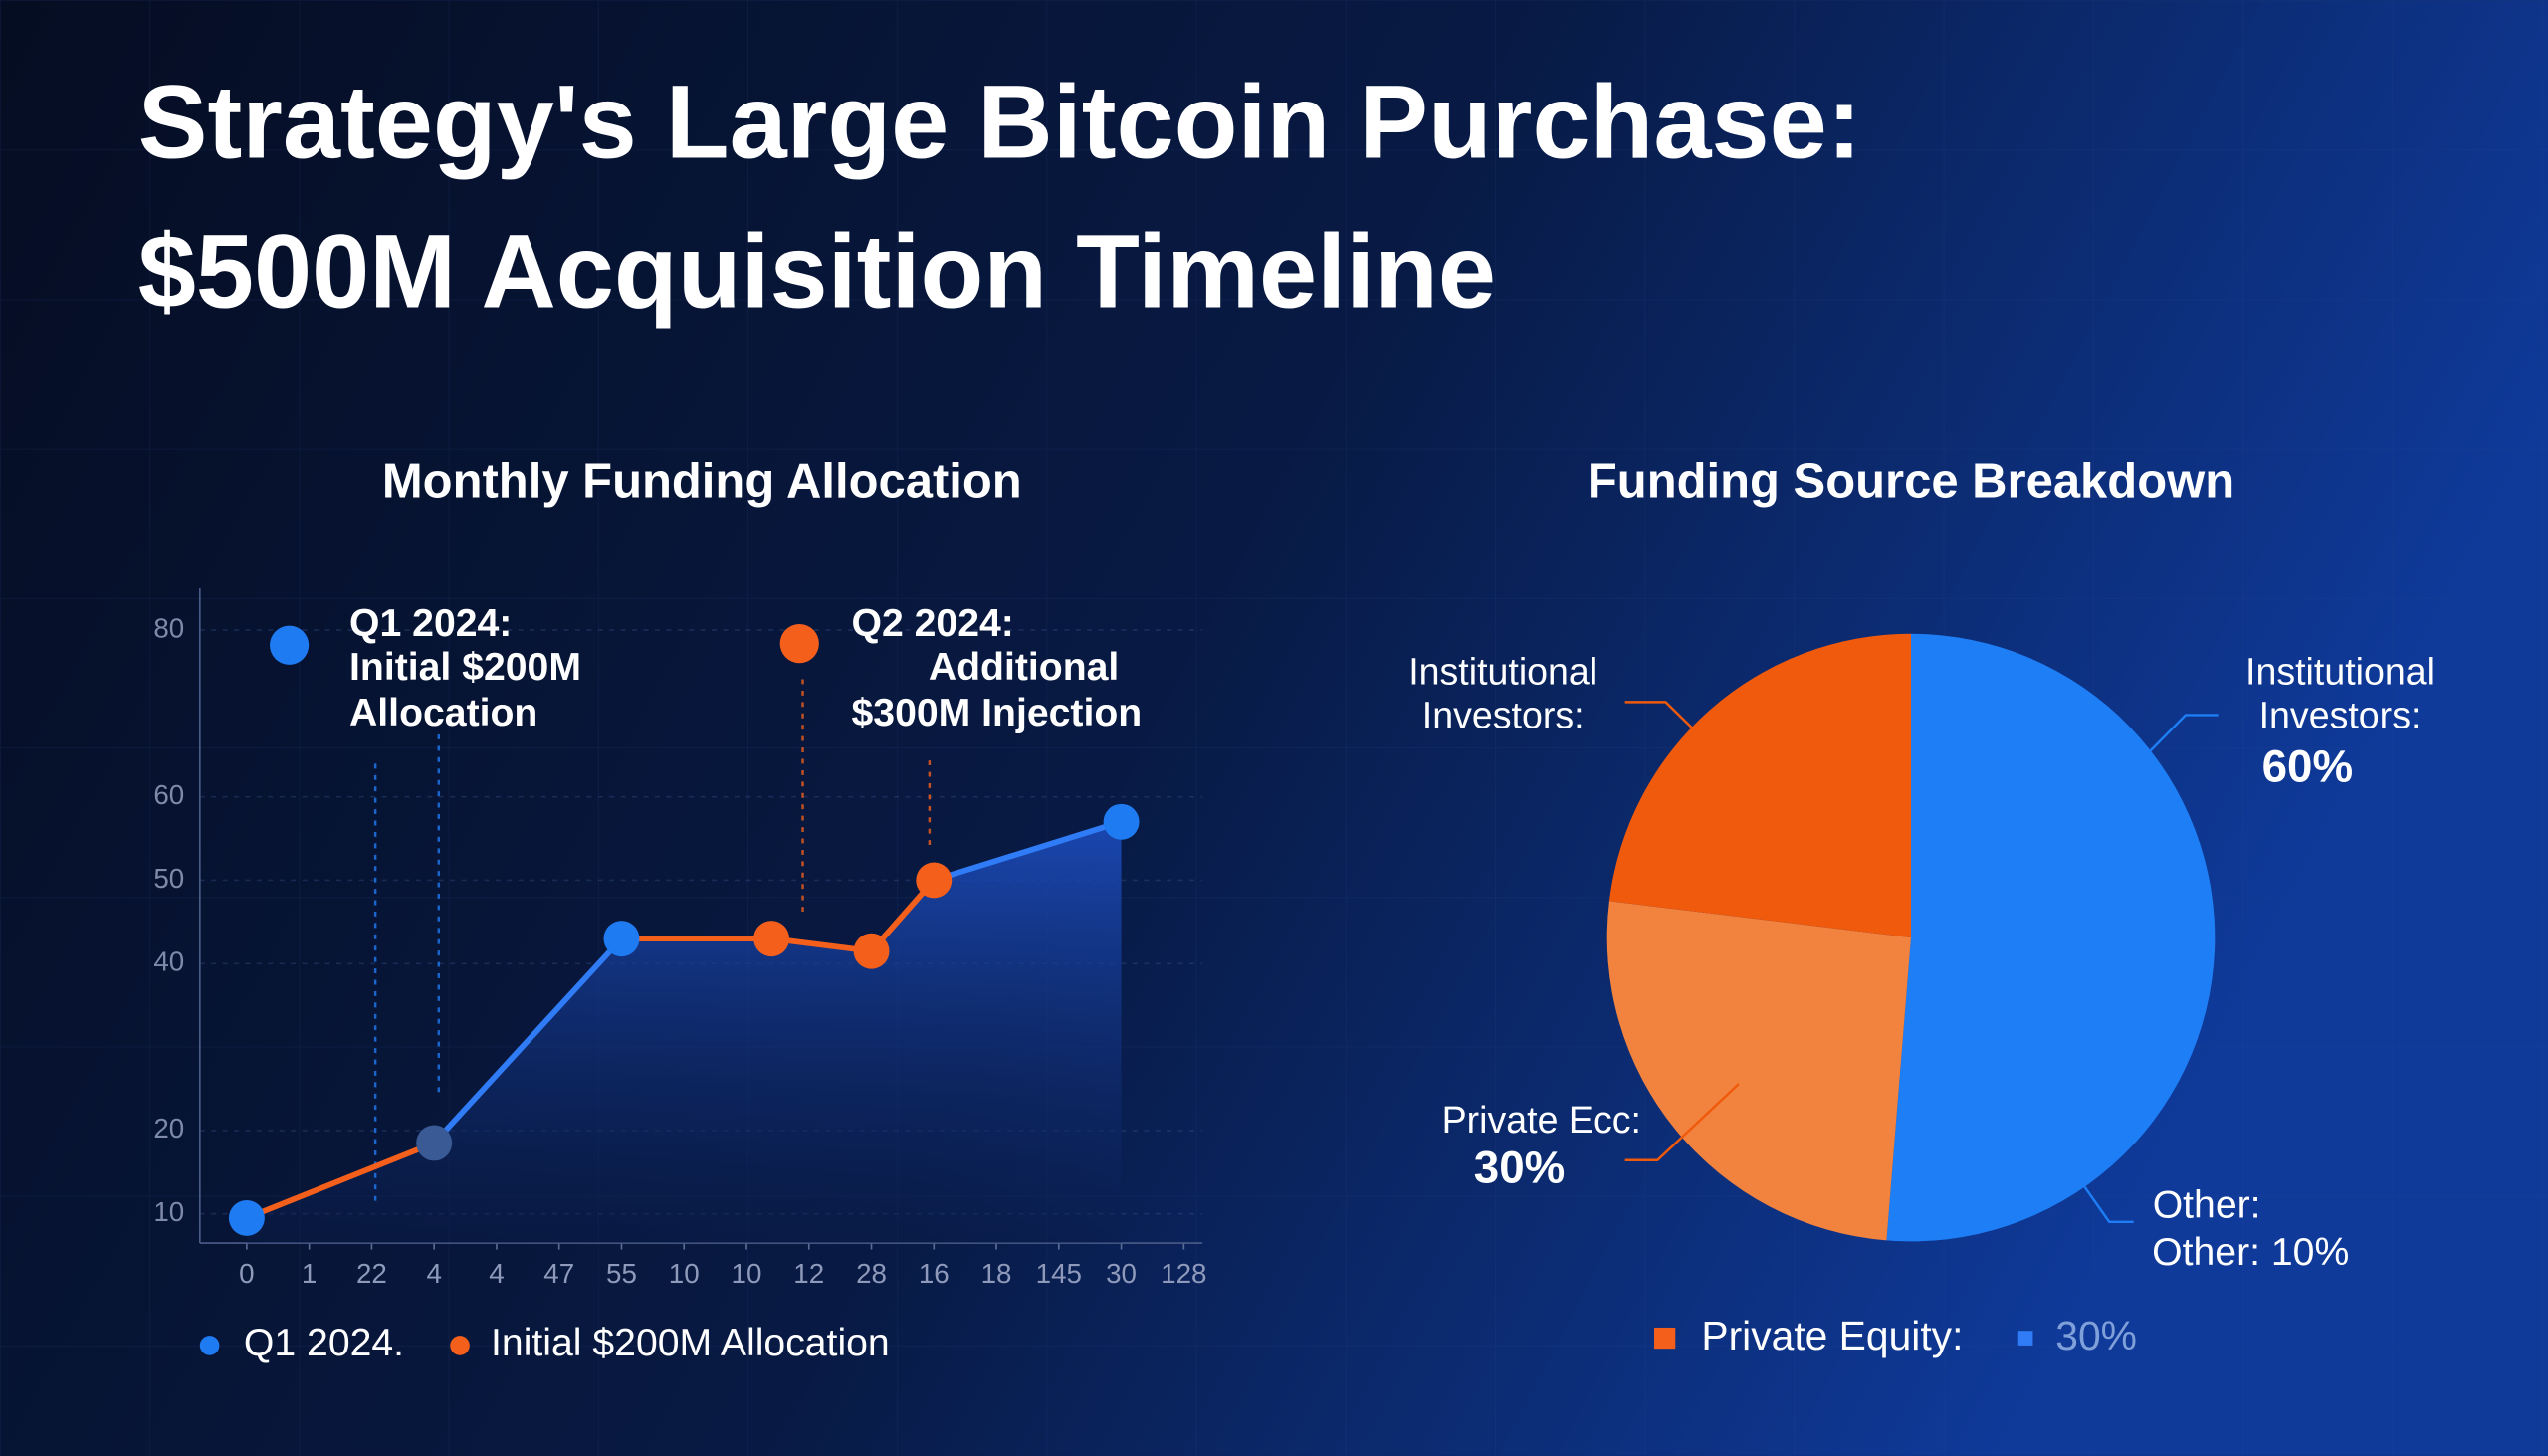  What do you see at coordinates (371, 1273) in the screenshot?
I see `x-tick-label: 22` at bounding box center [371, 1273].